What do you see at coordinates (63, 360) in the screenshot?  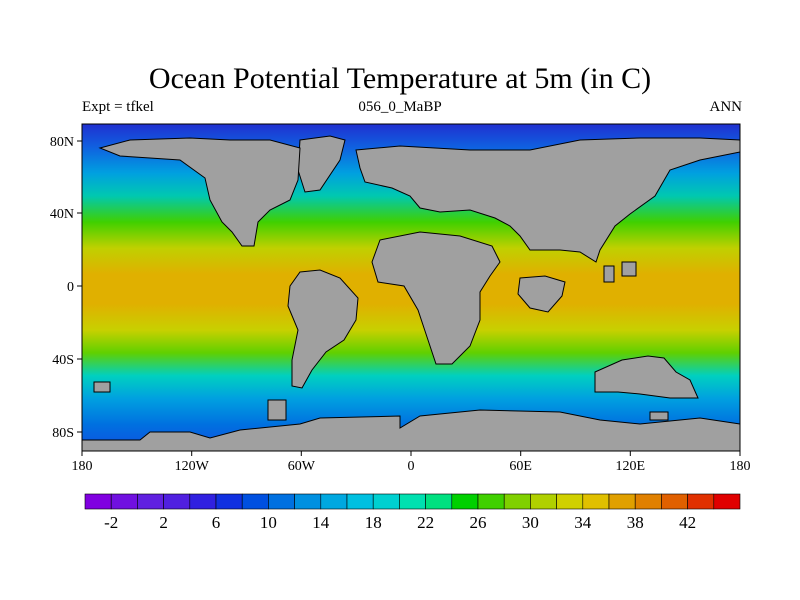 I see `lat-tick-40s: 40S` at bounding box center [63, 360].